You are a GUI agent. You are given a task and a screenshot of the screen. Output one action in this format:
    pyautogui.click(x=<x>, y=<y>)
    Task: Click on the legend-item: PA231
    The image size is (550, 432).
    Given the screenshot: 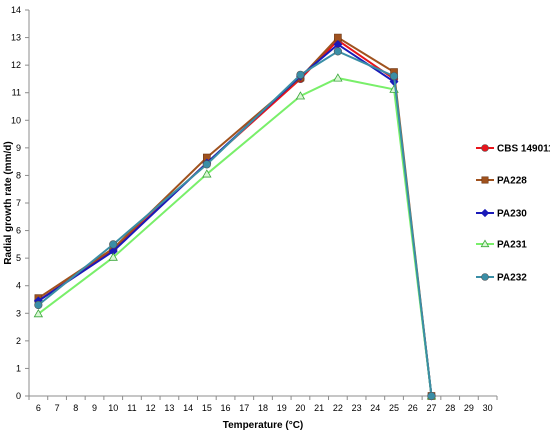 What is the action you would take?
    pyautogui.click(x=501, y=245)
    